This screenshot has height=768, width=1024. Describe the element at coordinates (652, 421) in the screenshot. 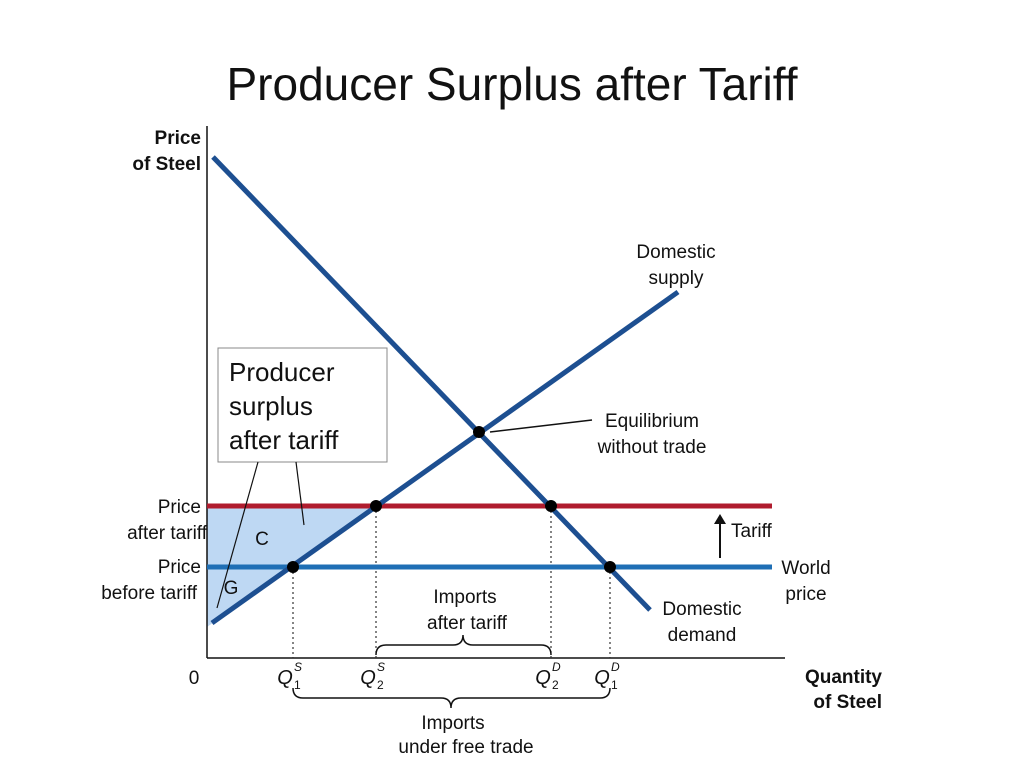

I see `equilibrium-label: Equilibrium` at that location.